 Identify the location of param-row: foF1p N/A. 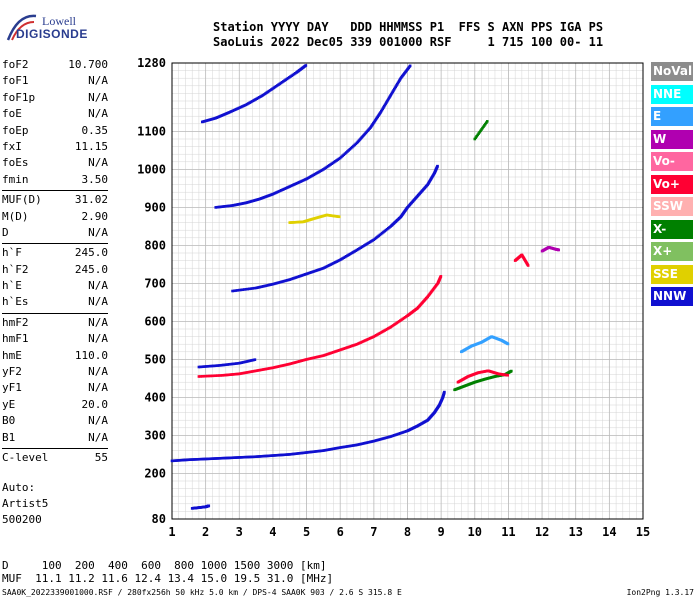
(55, 98).